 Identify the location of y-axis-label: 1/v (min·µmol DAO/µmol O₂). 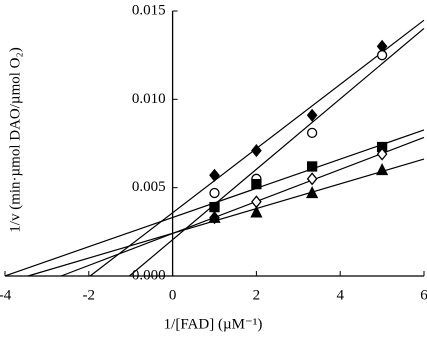
(15, 139).